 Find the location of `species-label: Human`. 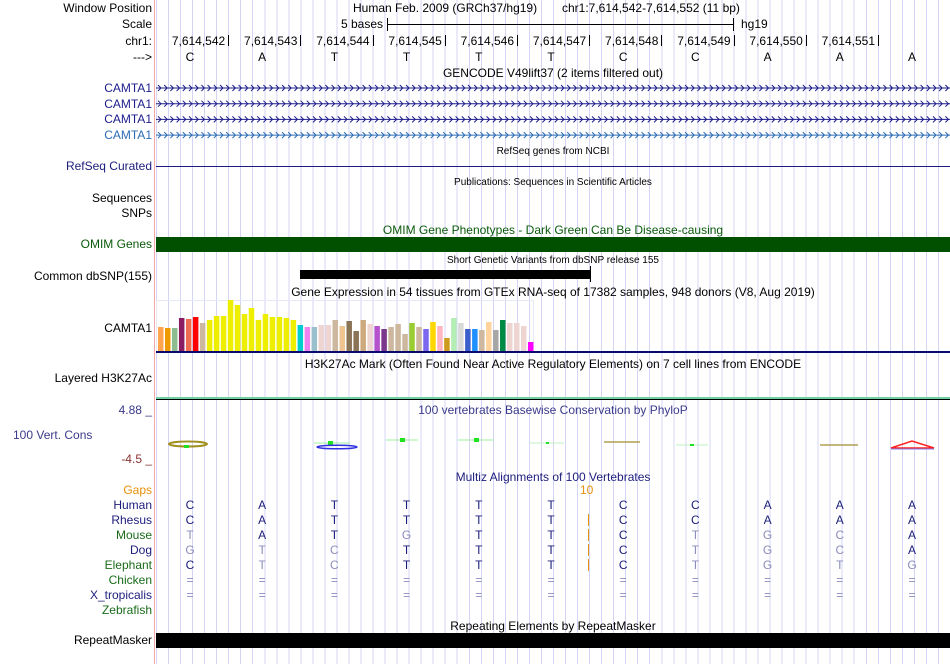

species-label: Human is located at coordinates (132, 505).